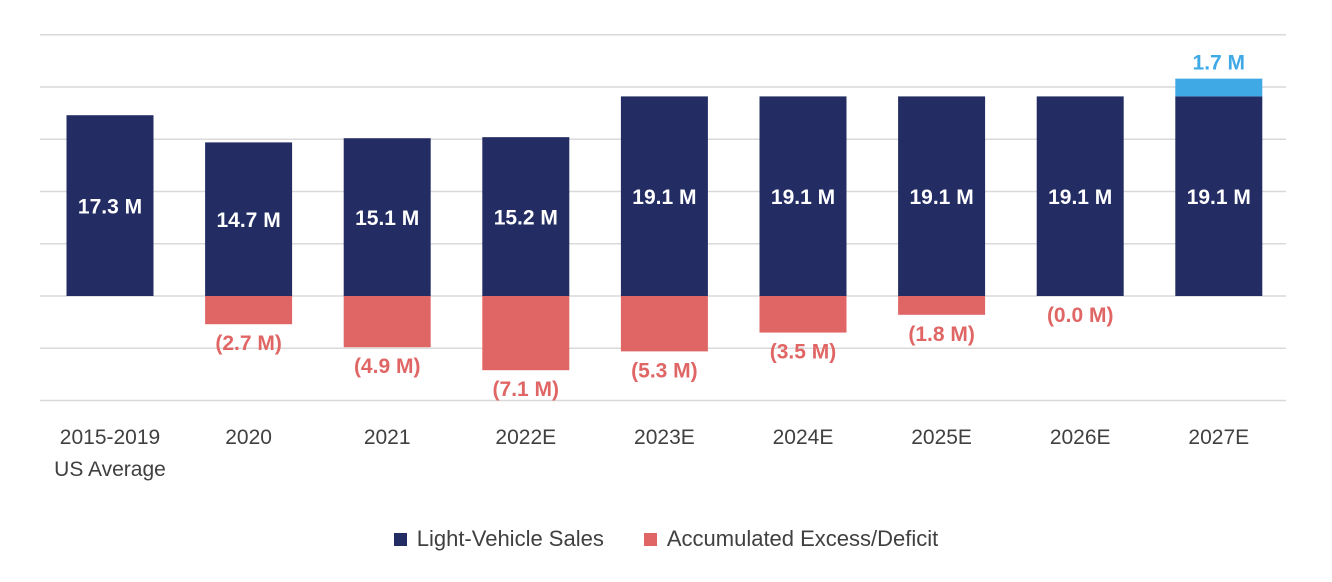  I want to click on data-label-deficit: (1.8 M), so click(941, 334).